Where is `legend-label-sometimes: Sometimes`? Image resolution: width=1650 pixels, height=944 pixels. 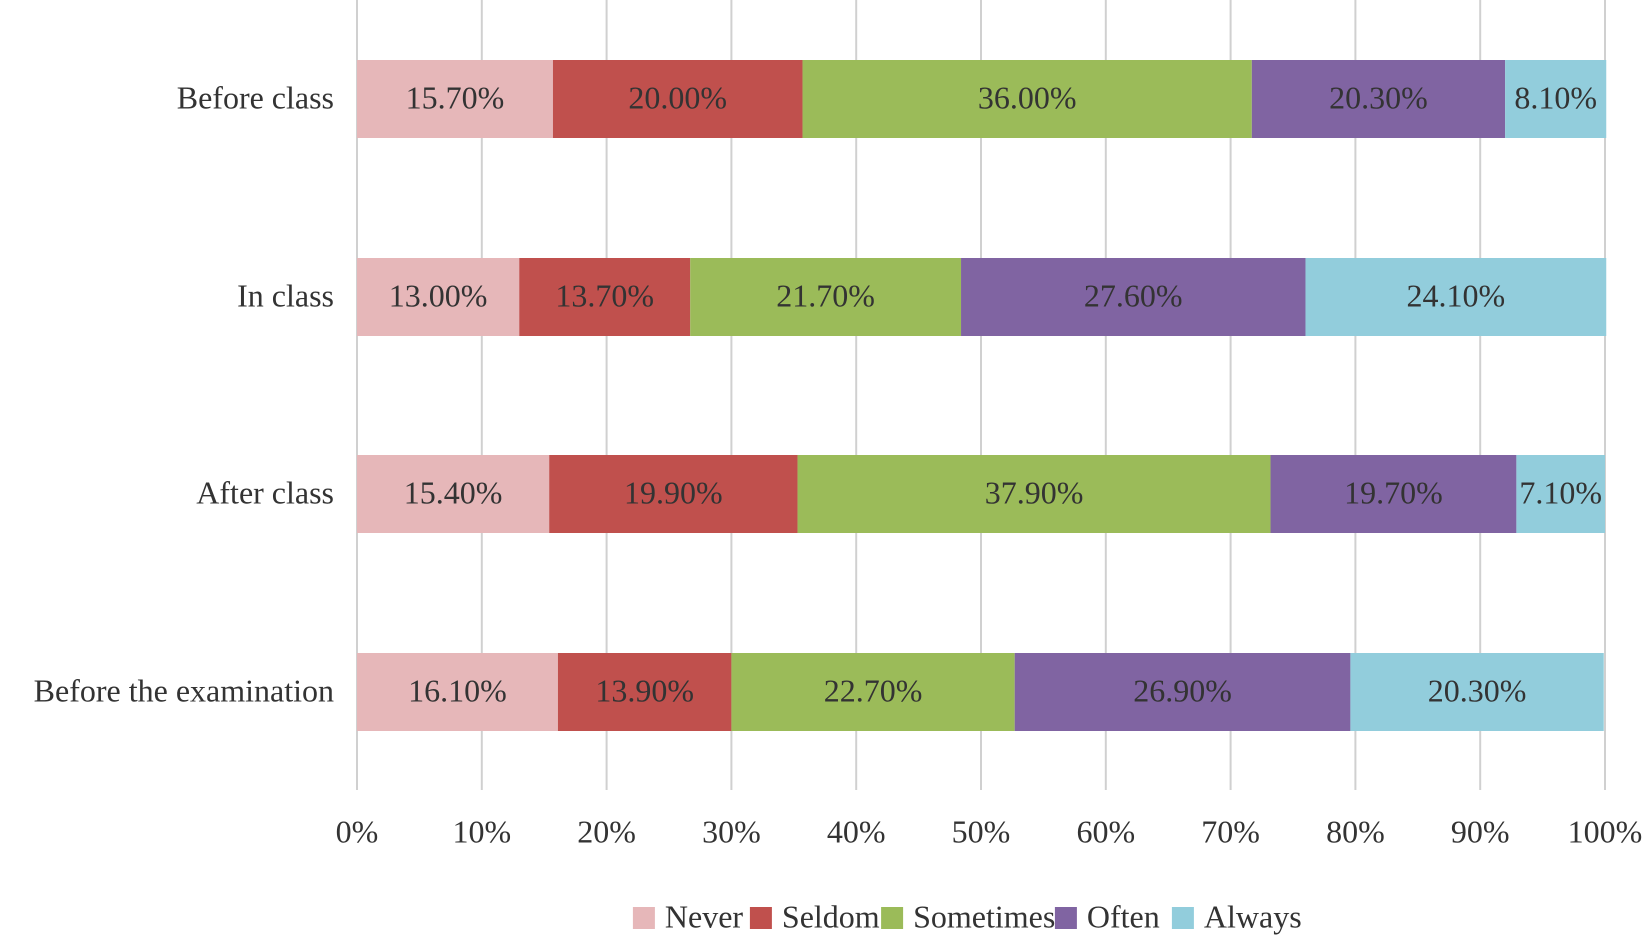
legend-label-sometimes: Sometimes is located at coordinates (984, 916).